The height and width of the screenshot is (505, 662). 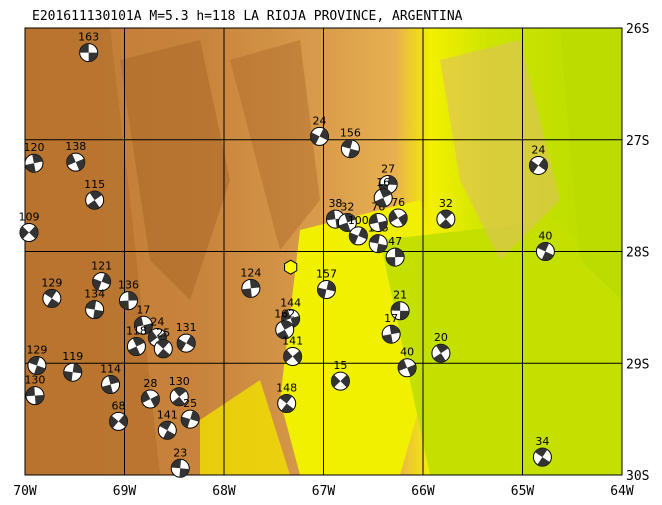 What do you see at coordinates (125, 491) in the screenshot?
I see `x-tick-label: 69W` at bounding box center [125, 491].